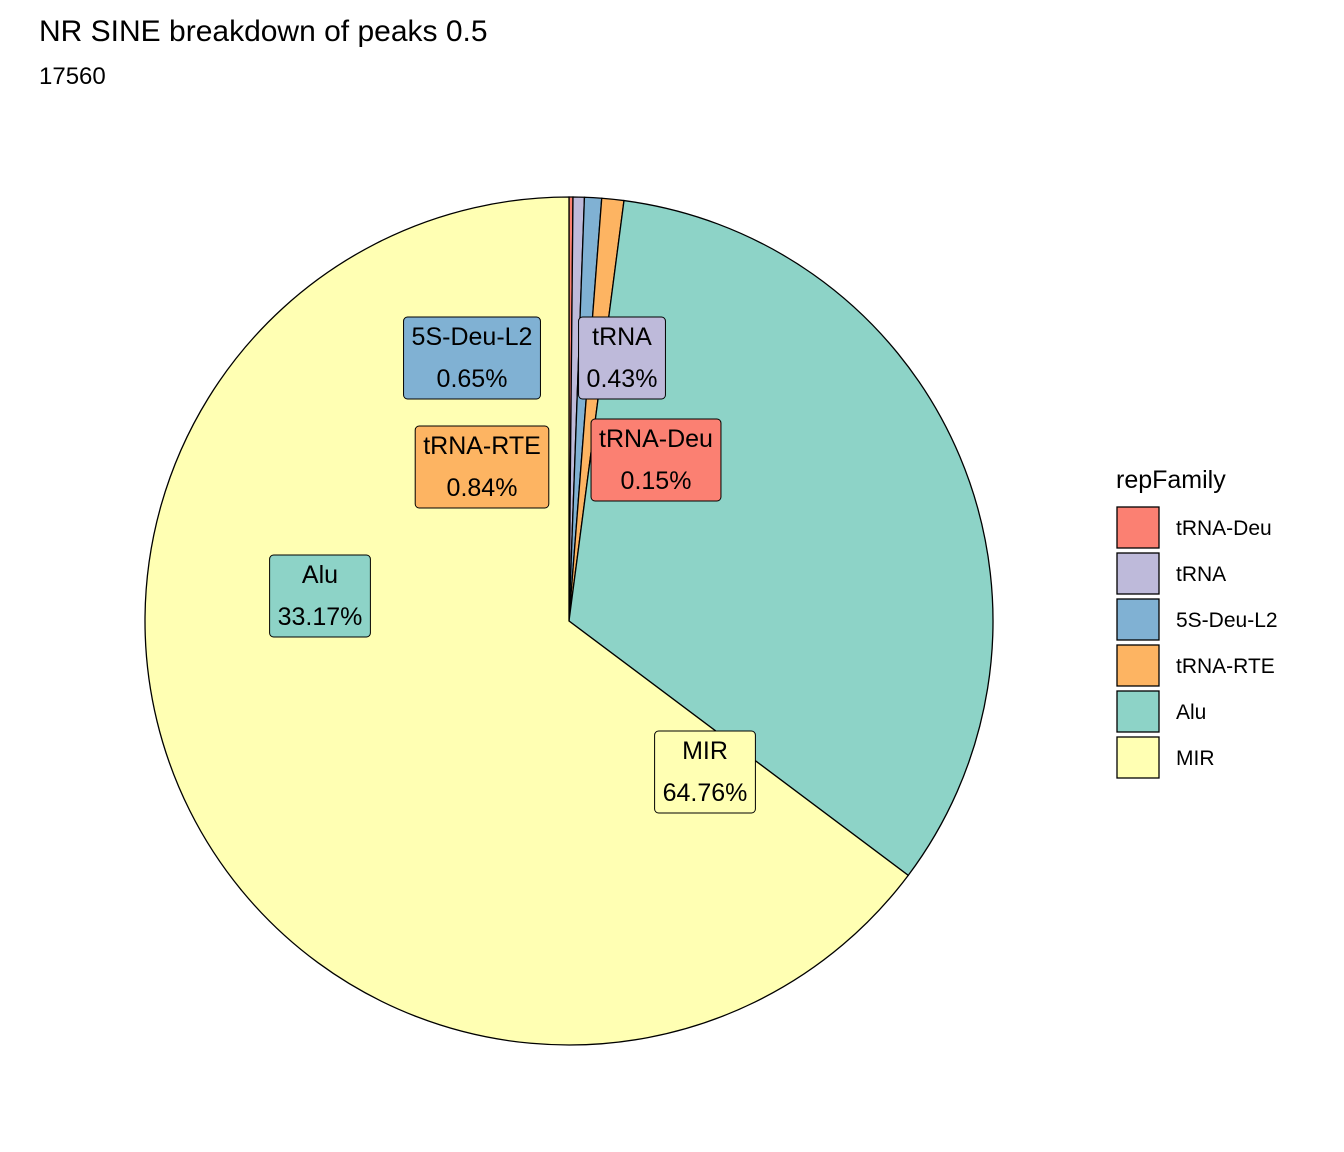  What do you see at coordinates (1227, 620) in the screenshot?
I see `legend-label-5s-deu-l2: 5S-Deu-L2` at bounding box center [1227, 620].